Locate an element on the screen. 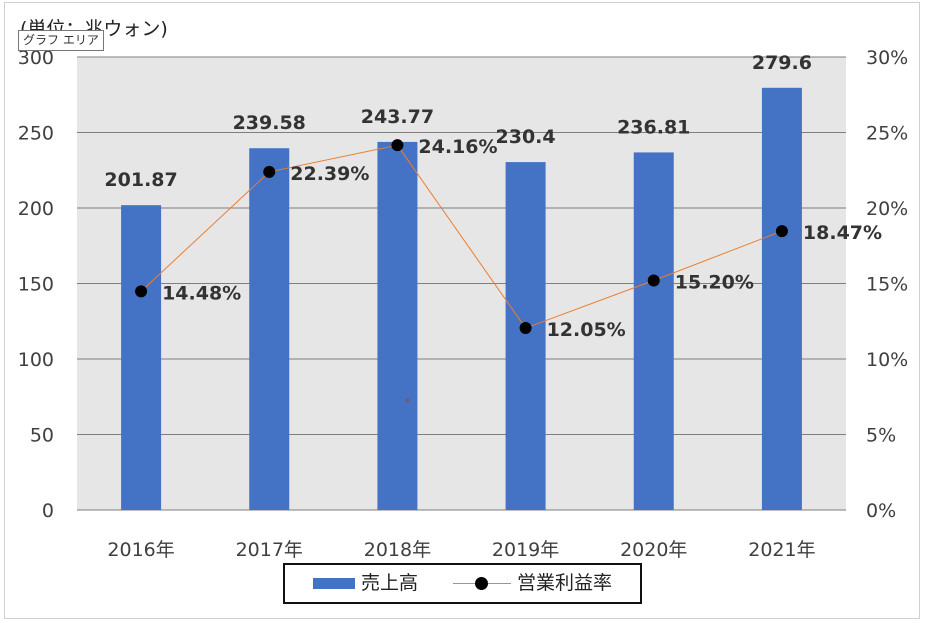  bar-data-label: 239.58 is located at coordinates (269, 123).